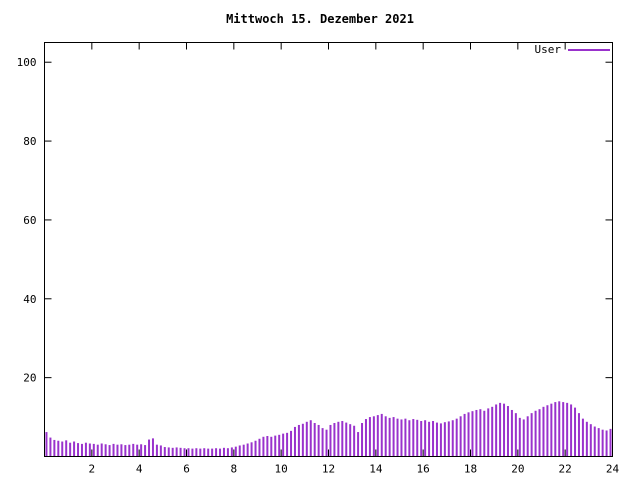 The image size is (640, 480). What do you see at coordinates (92, 469) in the screenshot?
I see `svg-text: 2` at bounding box center [92, 469].